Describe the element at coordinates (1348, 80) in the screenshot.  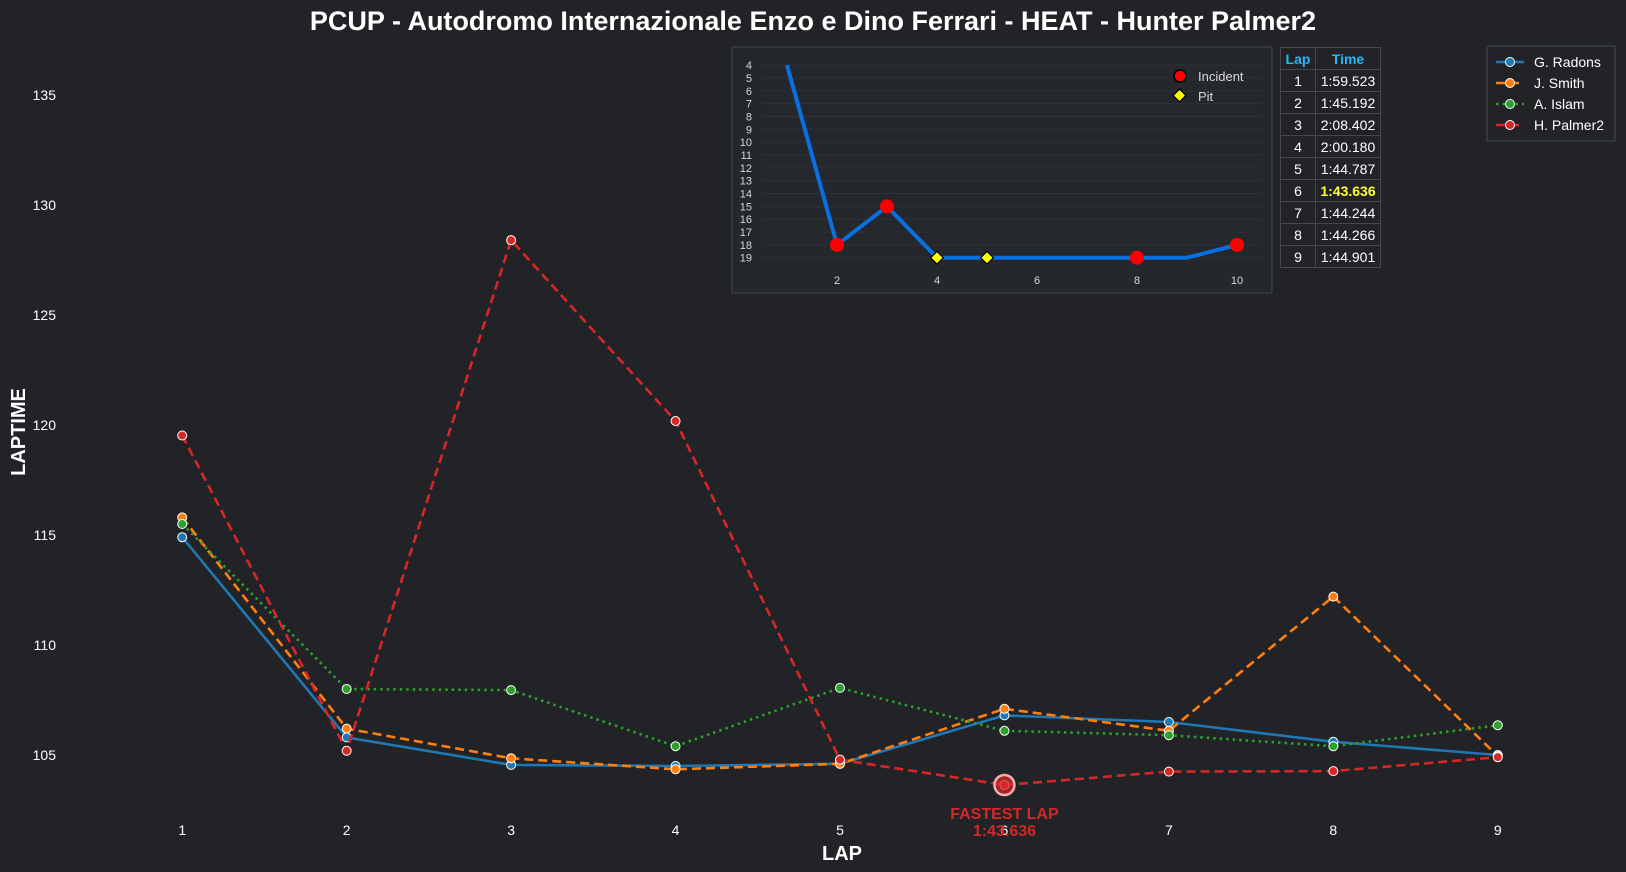
I see `lap-time-cell: 1:59.523` at that location.